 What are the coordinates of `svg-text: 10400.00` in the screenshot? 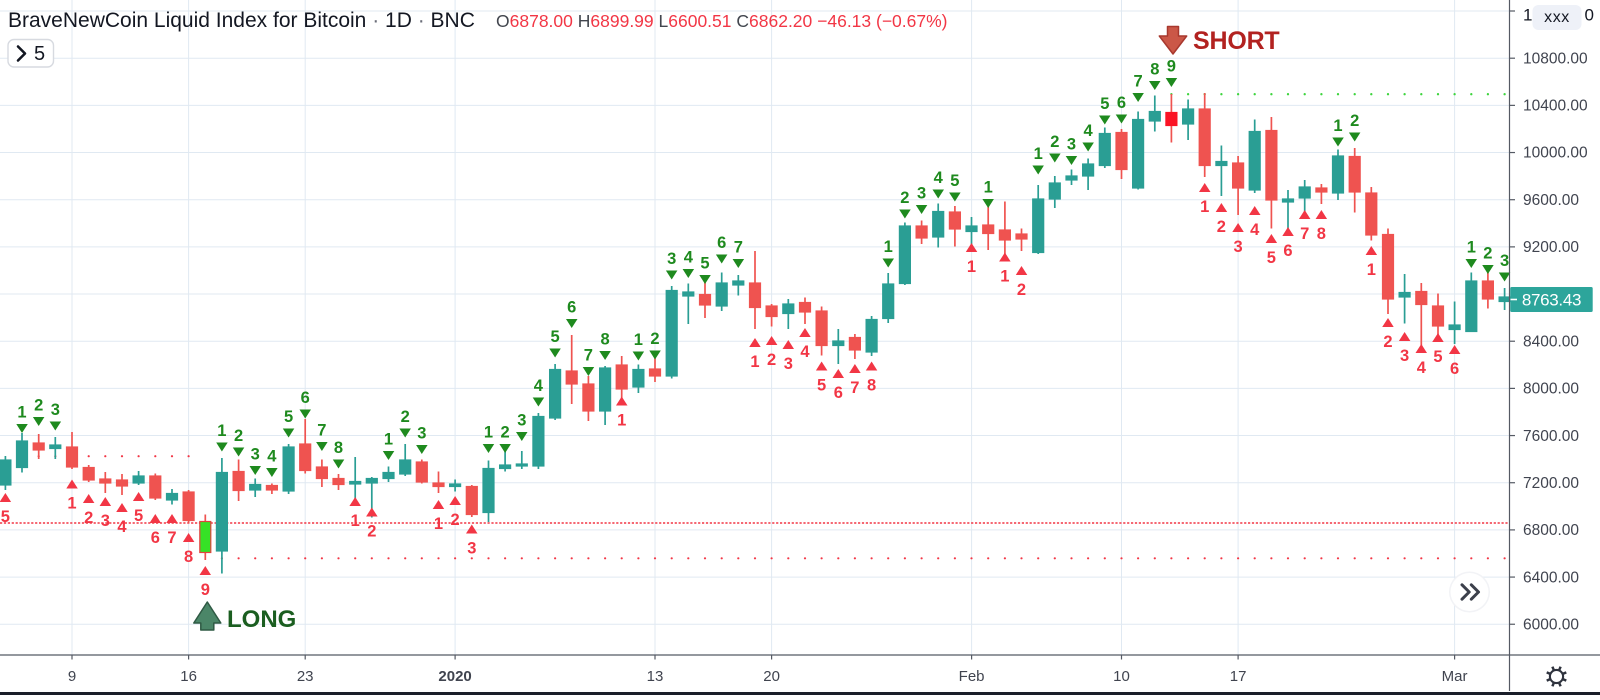 It's located at (1555, 106).